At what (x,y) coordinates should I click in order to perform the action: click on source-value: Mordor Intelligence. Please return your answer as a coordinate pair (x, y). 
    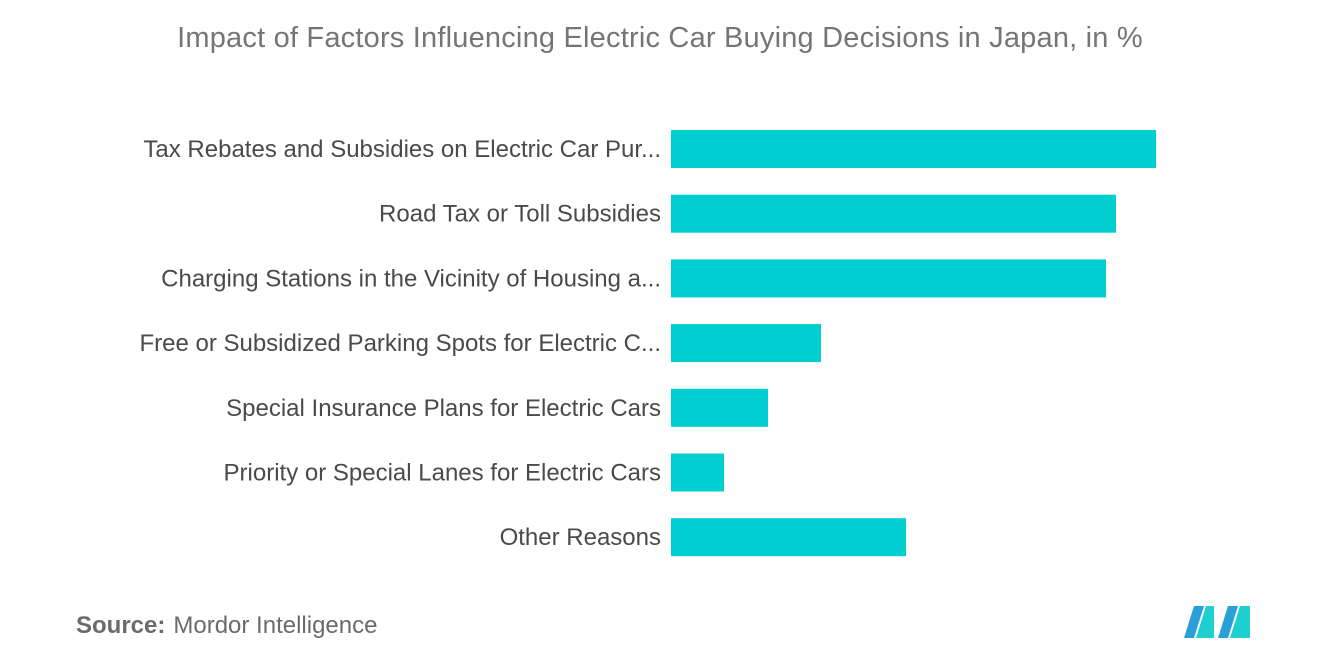
    Looking at the image, I should click on (275, 625).